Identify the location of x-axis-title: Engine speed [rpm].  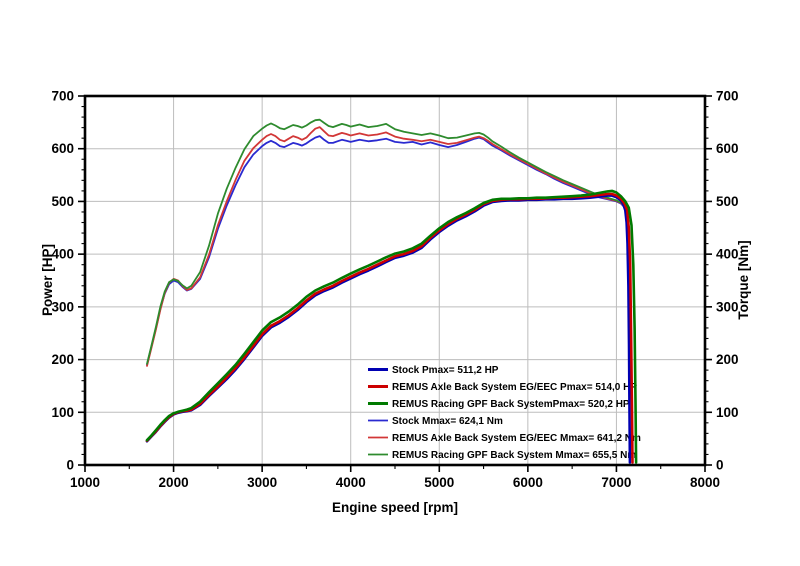
(395, 507).